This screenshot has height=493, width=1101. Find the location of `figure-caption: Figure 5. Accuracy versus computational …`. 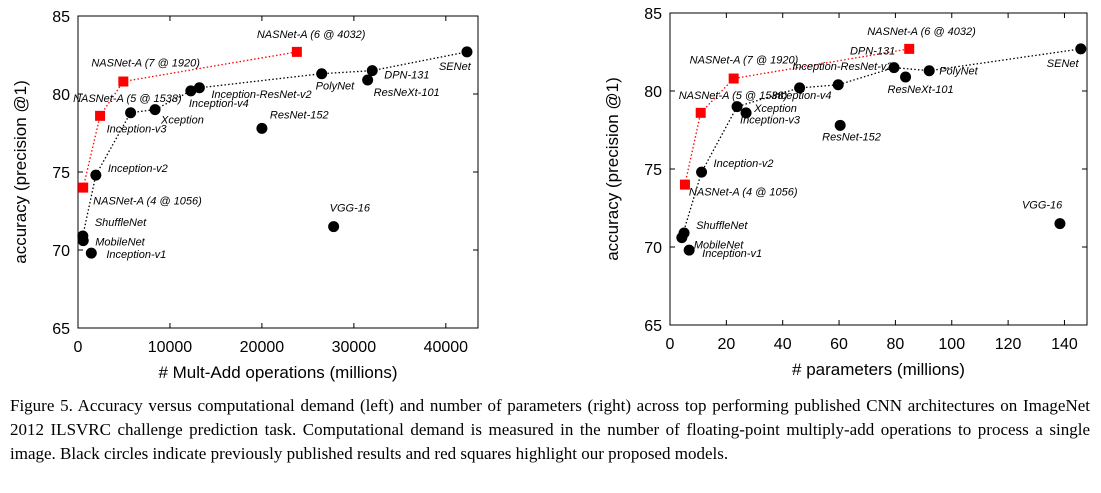

figure-caption: Figure 5. Accuracy versus computational … is located at coordinates (550, 430).